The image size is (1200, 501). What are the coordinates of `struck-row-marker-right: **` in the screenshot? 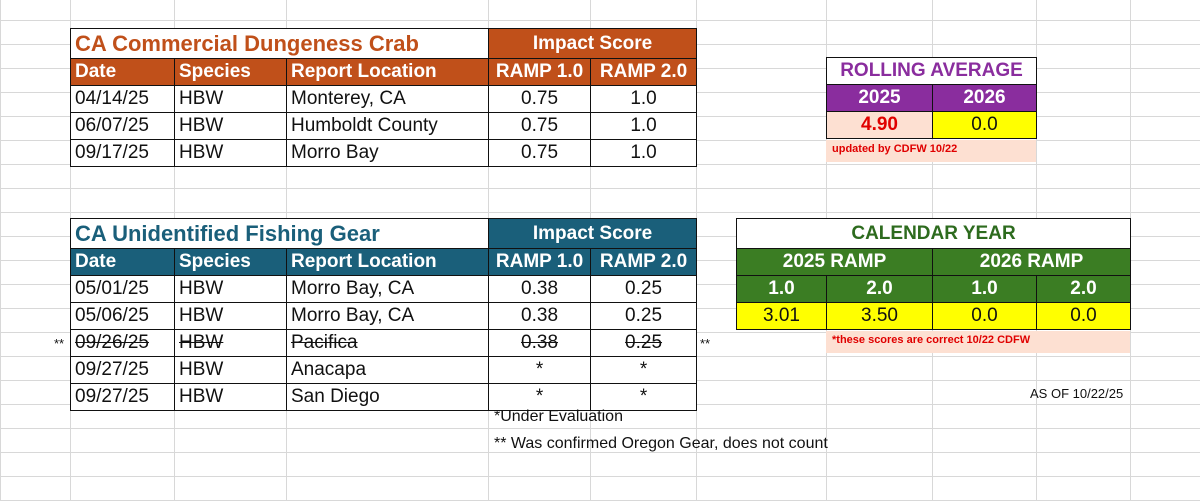 It's located at (705, 343).